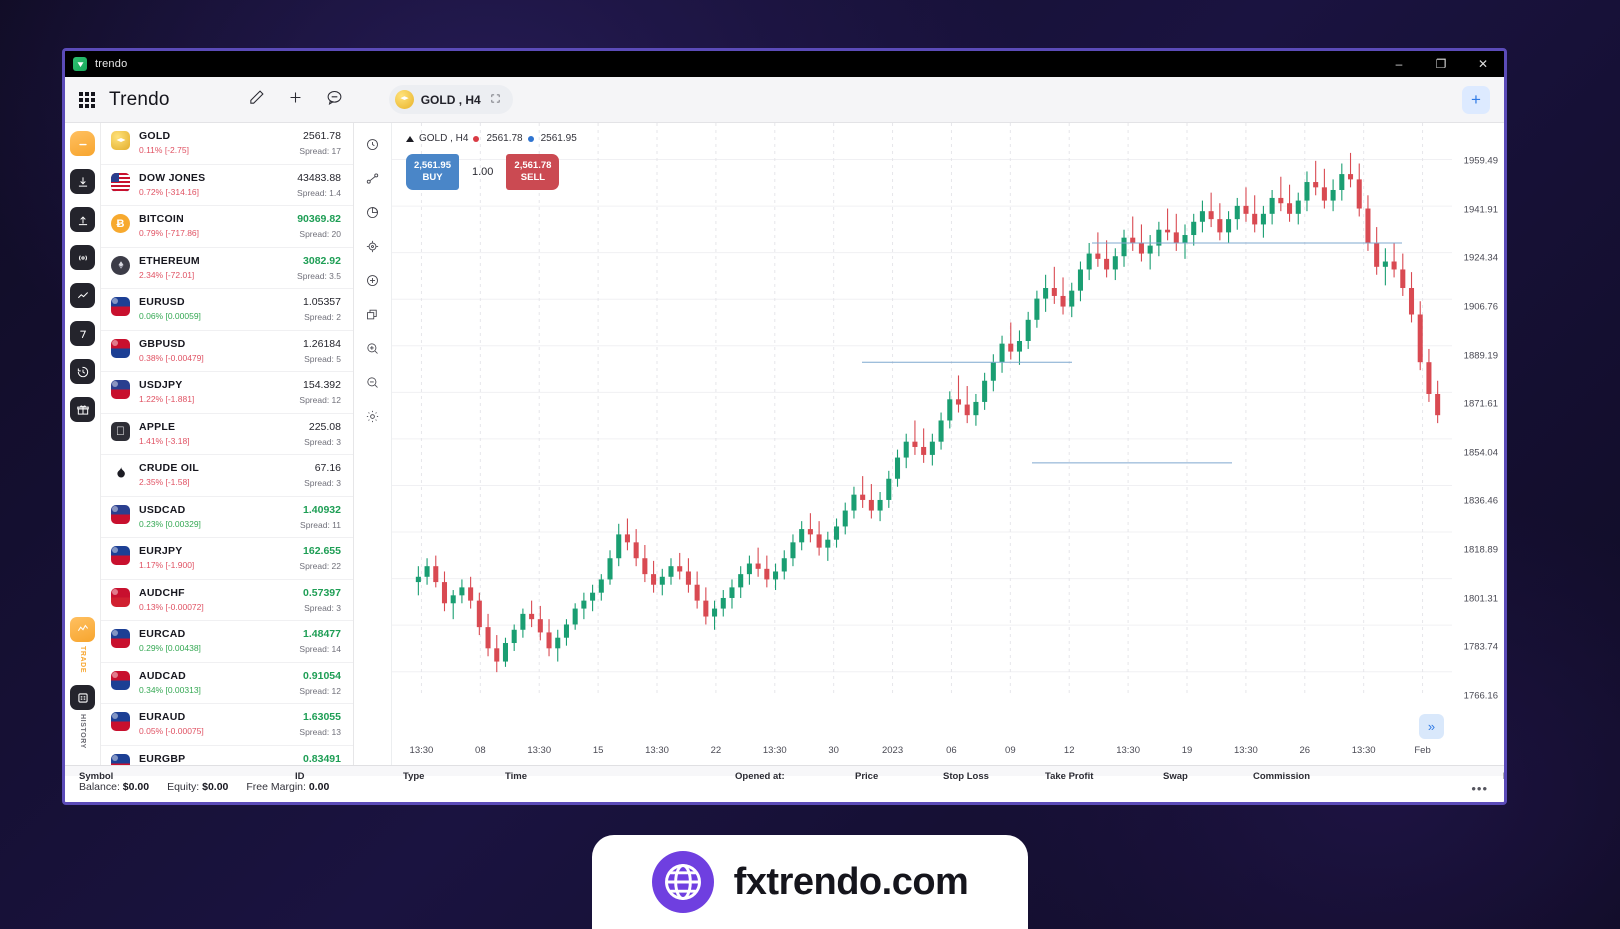 This screenshot has height=929, width=1620. Describe the element at coordinates (82, 295) in the screenshot. I see `sidebar-item-analytics` at that location.